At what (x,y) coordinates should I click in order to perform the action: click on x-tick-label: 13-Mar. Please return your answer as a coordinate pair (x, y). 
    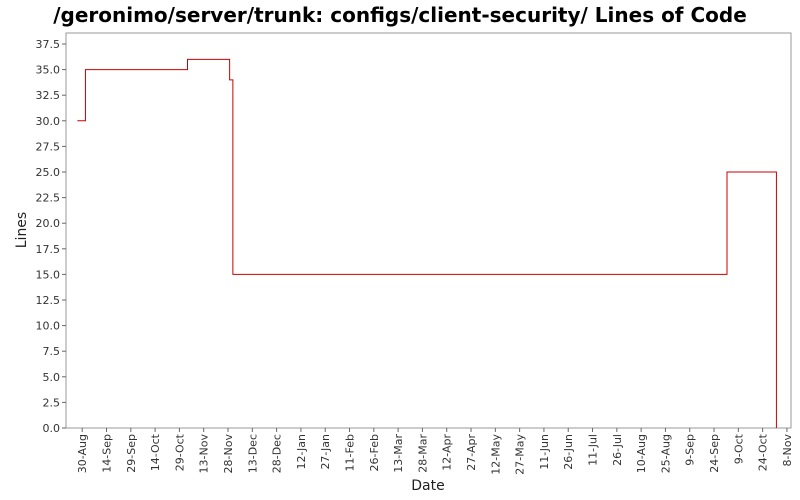
    Looking at the image, I should click on (398, 453).